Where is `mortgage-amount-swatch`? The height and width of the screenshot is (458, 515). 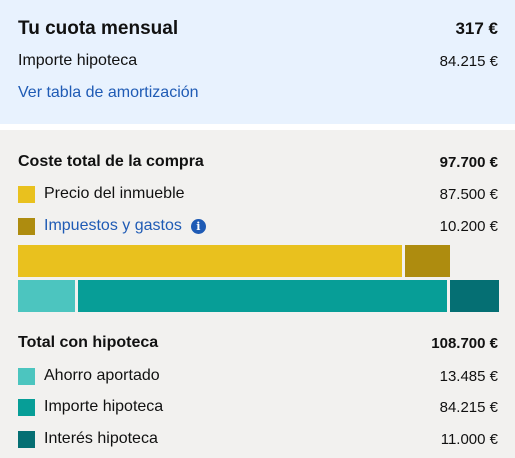
mortgage-amount-swatch is located at coordinates (26, 407).